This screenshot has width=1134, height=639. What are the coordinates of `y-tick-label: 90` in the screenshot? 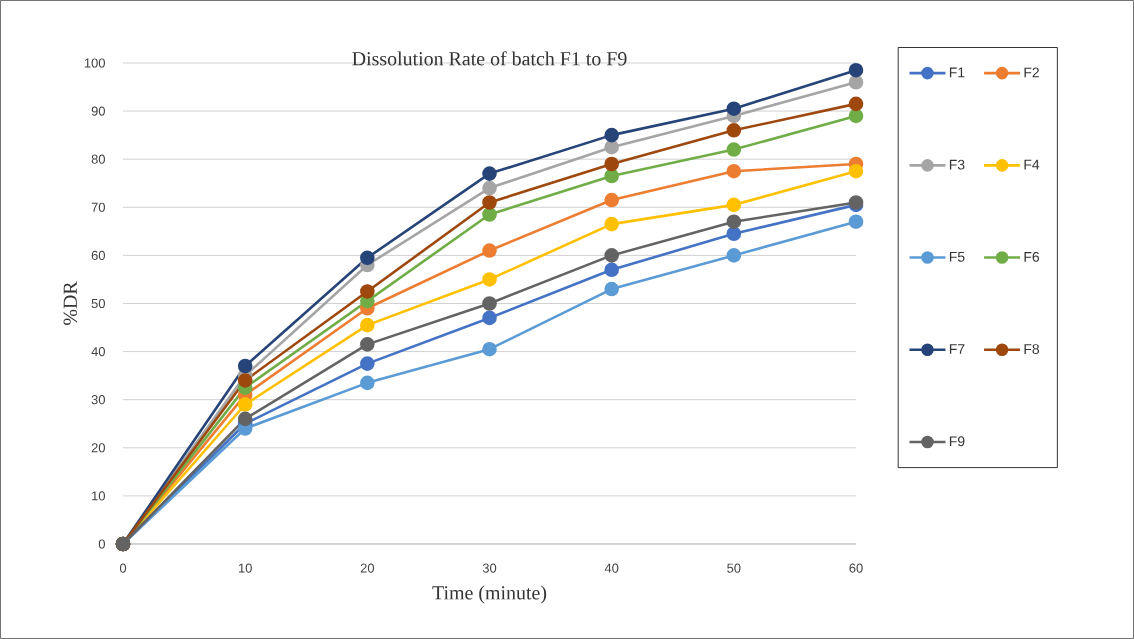 It's located at (98, 111).